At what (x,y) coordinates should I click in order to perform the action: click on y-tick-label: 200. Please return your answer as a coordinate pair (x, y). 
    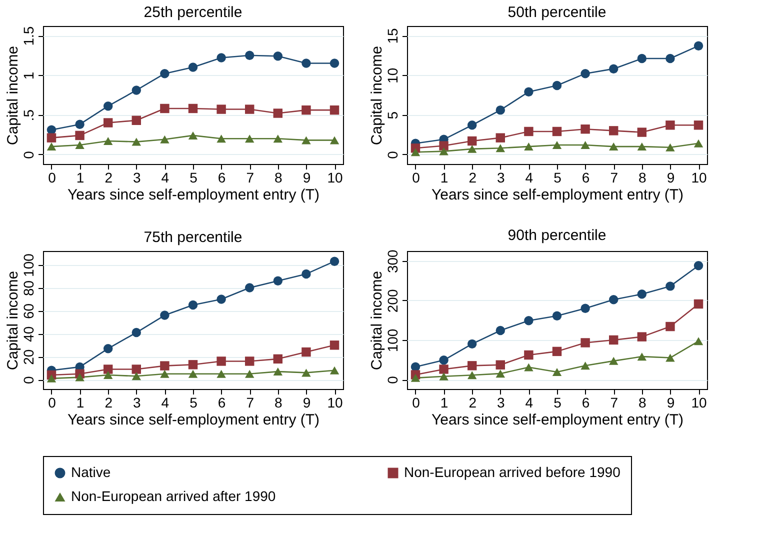
    Looking at the image, I should click on (392, 301).